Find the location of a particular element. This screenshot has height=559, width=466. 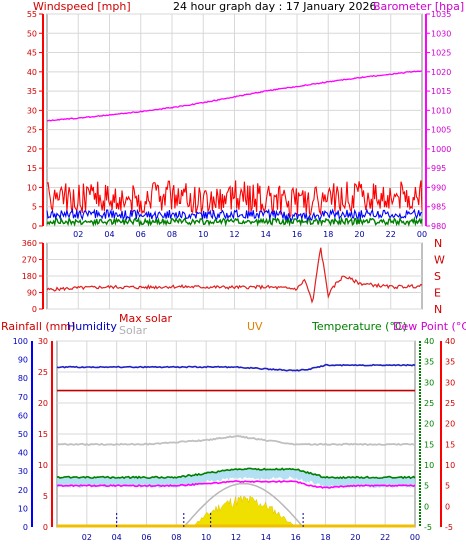

max-solar-label: Max solar is located at coordinates (145, 318).